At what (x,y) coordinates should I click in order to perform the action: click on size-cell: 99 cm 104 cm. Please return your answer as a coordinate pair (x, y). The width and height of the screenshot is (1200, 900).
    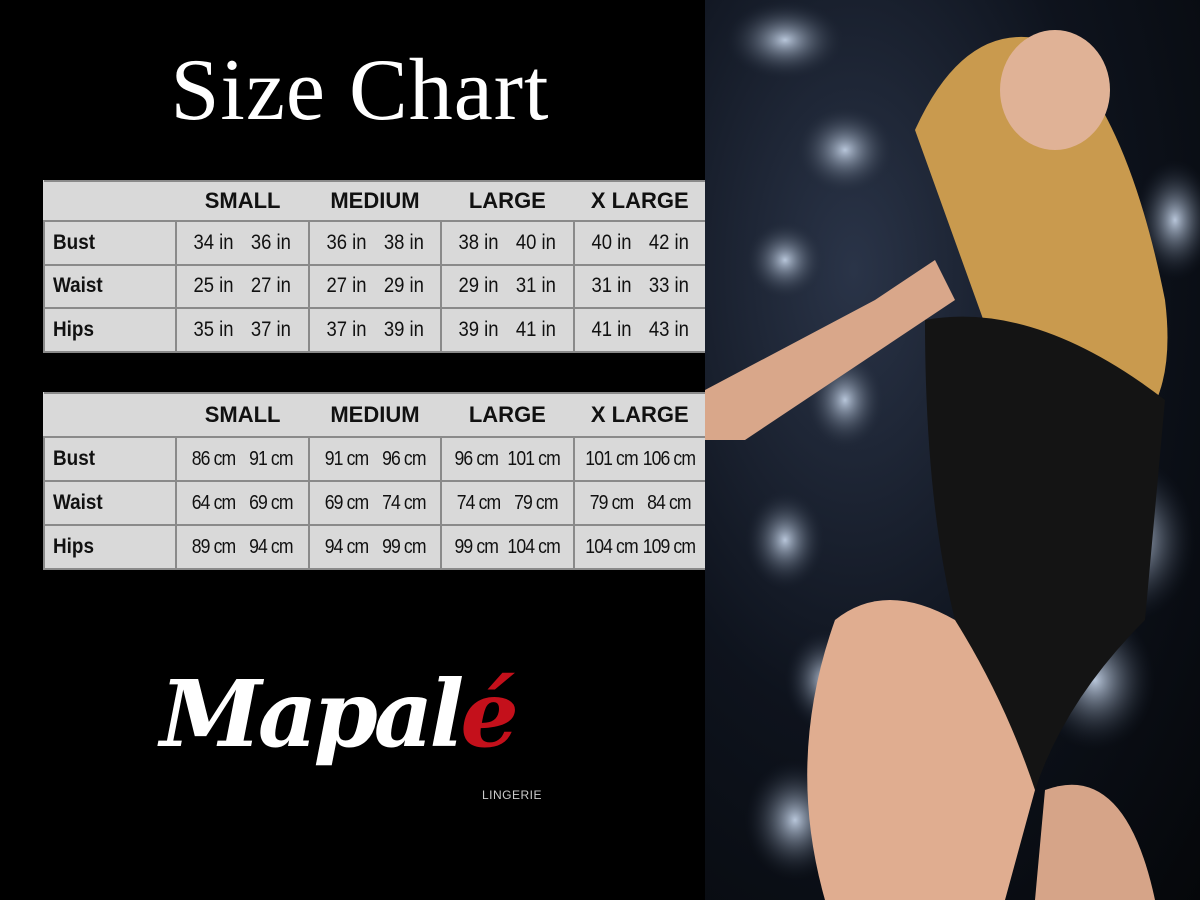
    Looking at the image, I should click on (507, 547).